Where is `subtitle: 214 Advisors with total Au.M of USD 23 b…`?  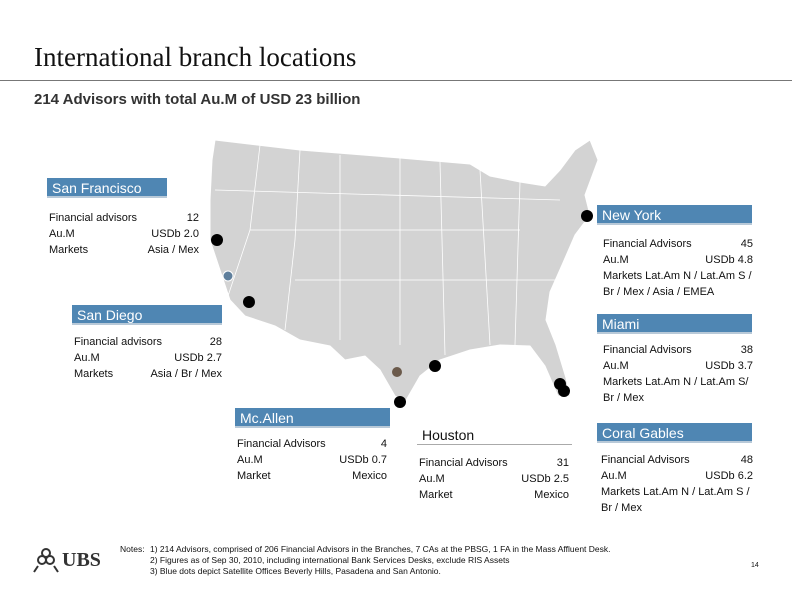 subtitle: 214 Advisors with total Au.M of USD 23 b… is located at coordinates (197, 99).